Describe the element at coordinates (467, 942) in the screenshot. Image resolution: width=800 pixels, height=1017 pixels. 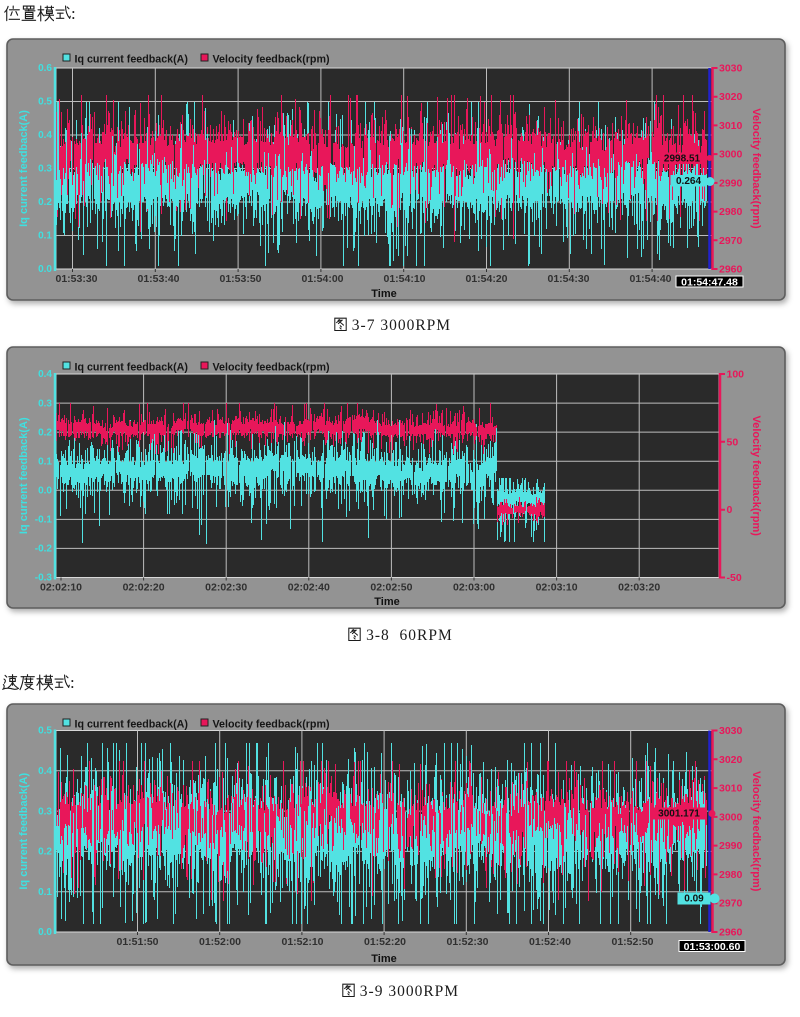
I see `svg-text: 01:52:30` at that location.